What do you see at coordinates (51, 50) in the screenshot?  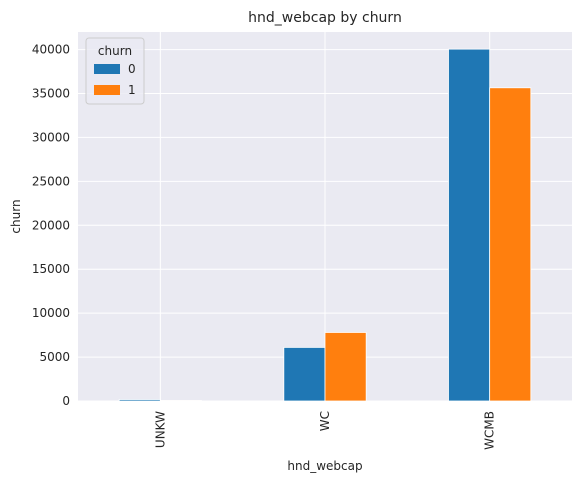 I see `y-tick-label: 40000` at bounding box center [51, 50].